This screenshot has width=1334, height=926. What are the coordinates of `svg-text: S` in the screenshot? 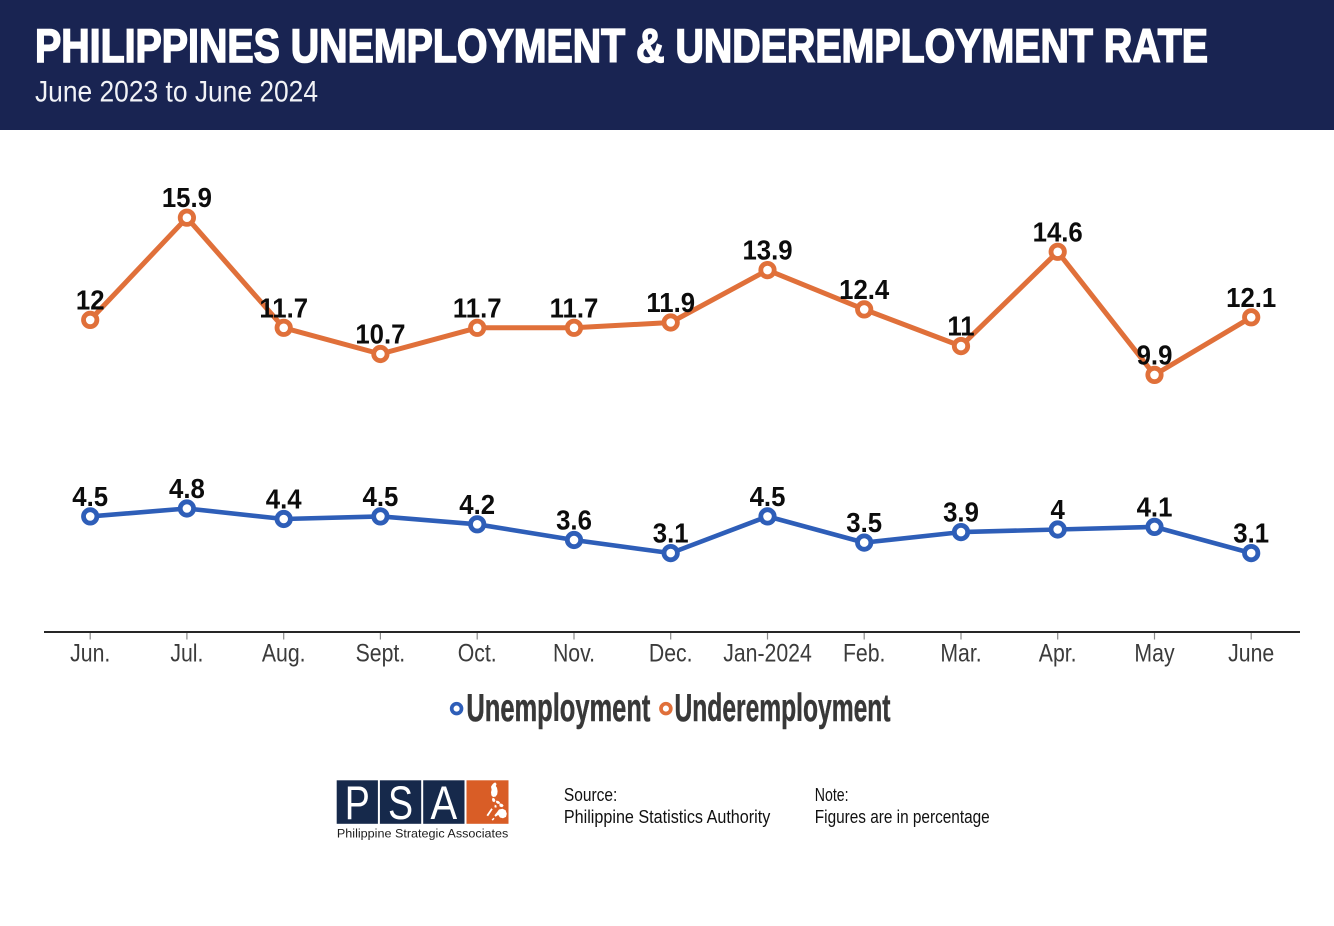 It's located at (400, 803).